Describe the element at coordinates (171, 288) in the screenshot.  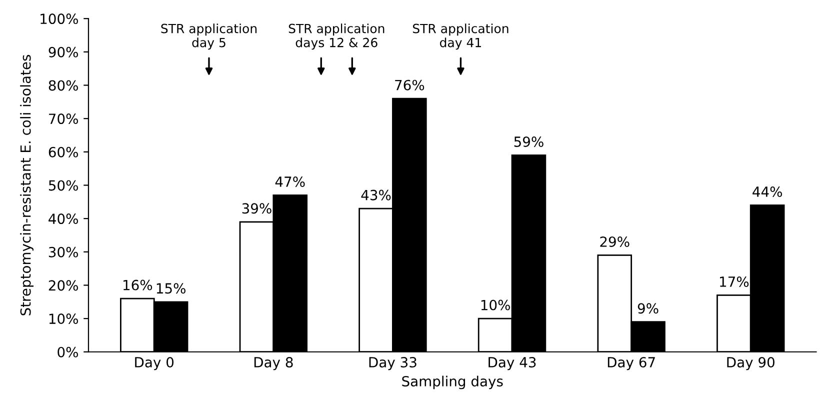
I see `data-label: 15%` at that location.